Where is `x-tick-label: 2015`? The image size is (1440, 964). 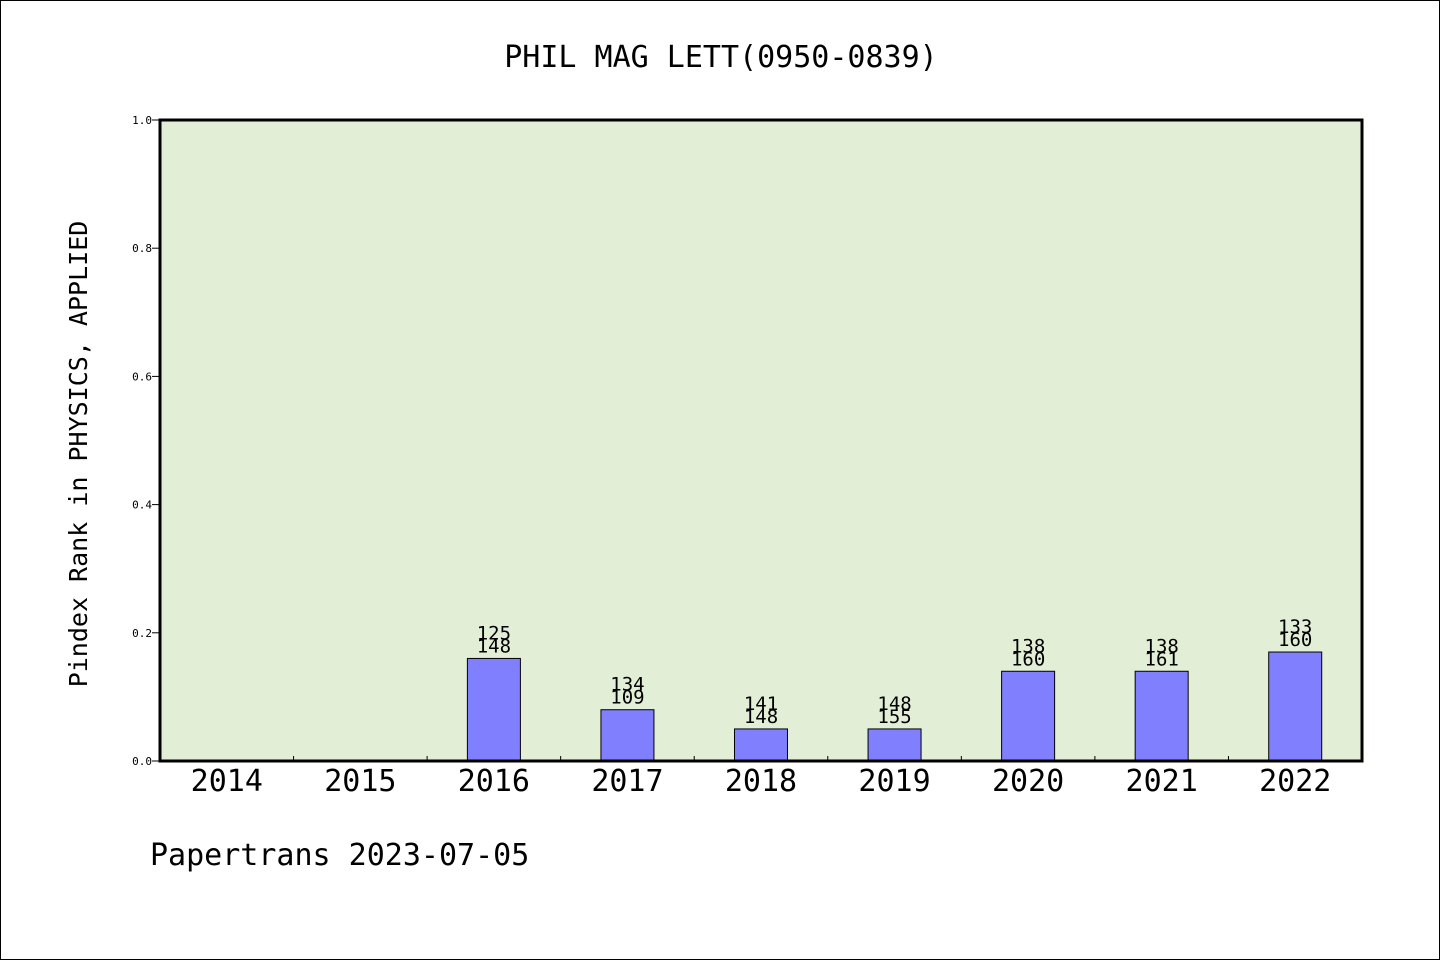 x-tick-label: 2015 is located at coordinates (360, 781).